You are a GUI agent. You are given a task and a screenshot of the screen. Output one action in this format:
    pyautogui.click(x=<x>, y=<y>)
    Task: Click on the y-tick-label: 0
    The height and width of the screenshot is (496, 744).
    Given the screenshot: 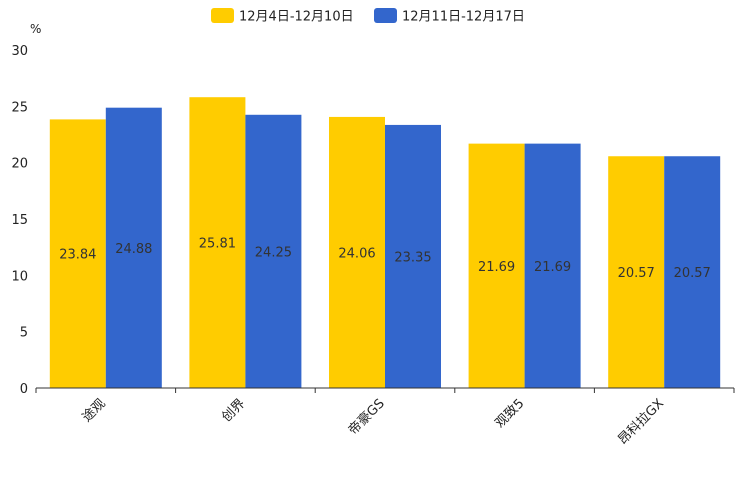 What is the action you would take?
    pyautogui.click(x=24, y=389)
    